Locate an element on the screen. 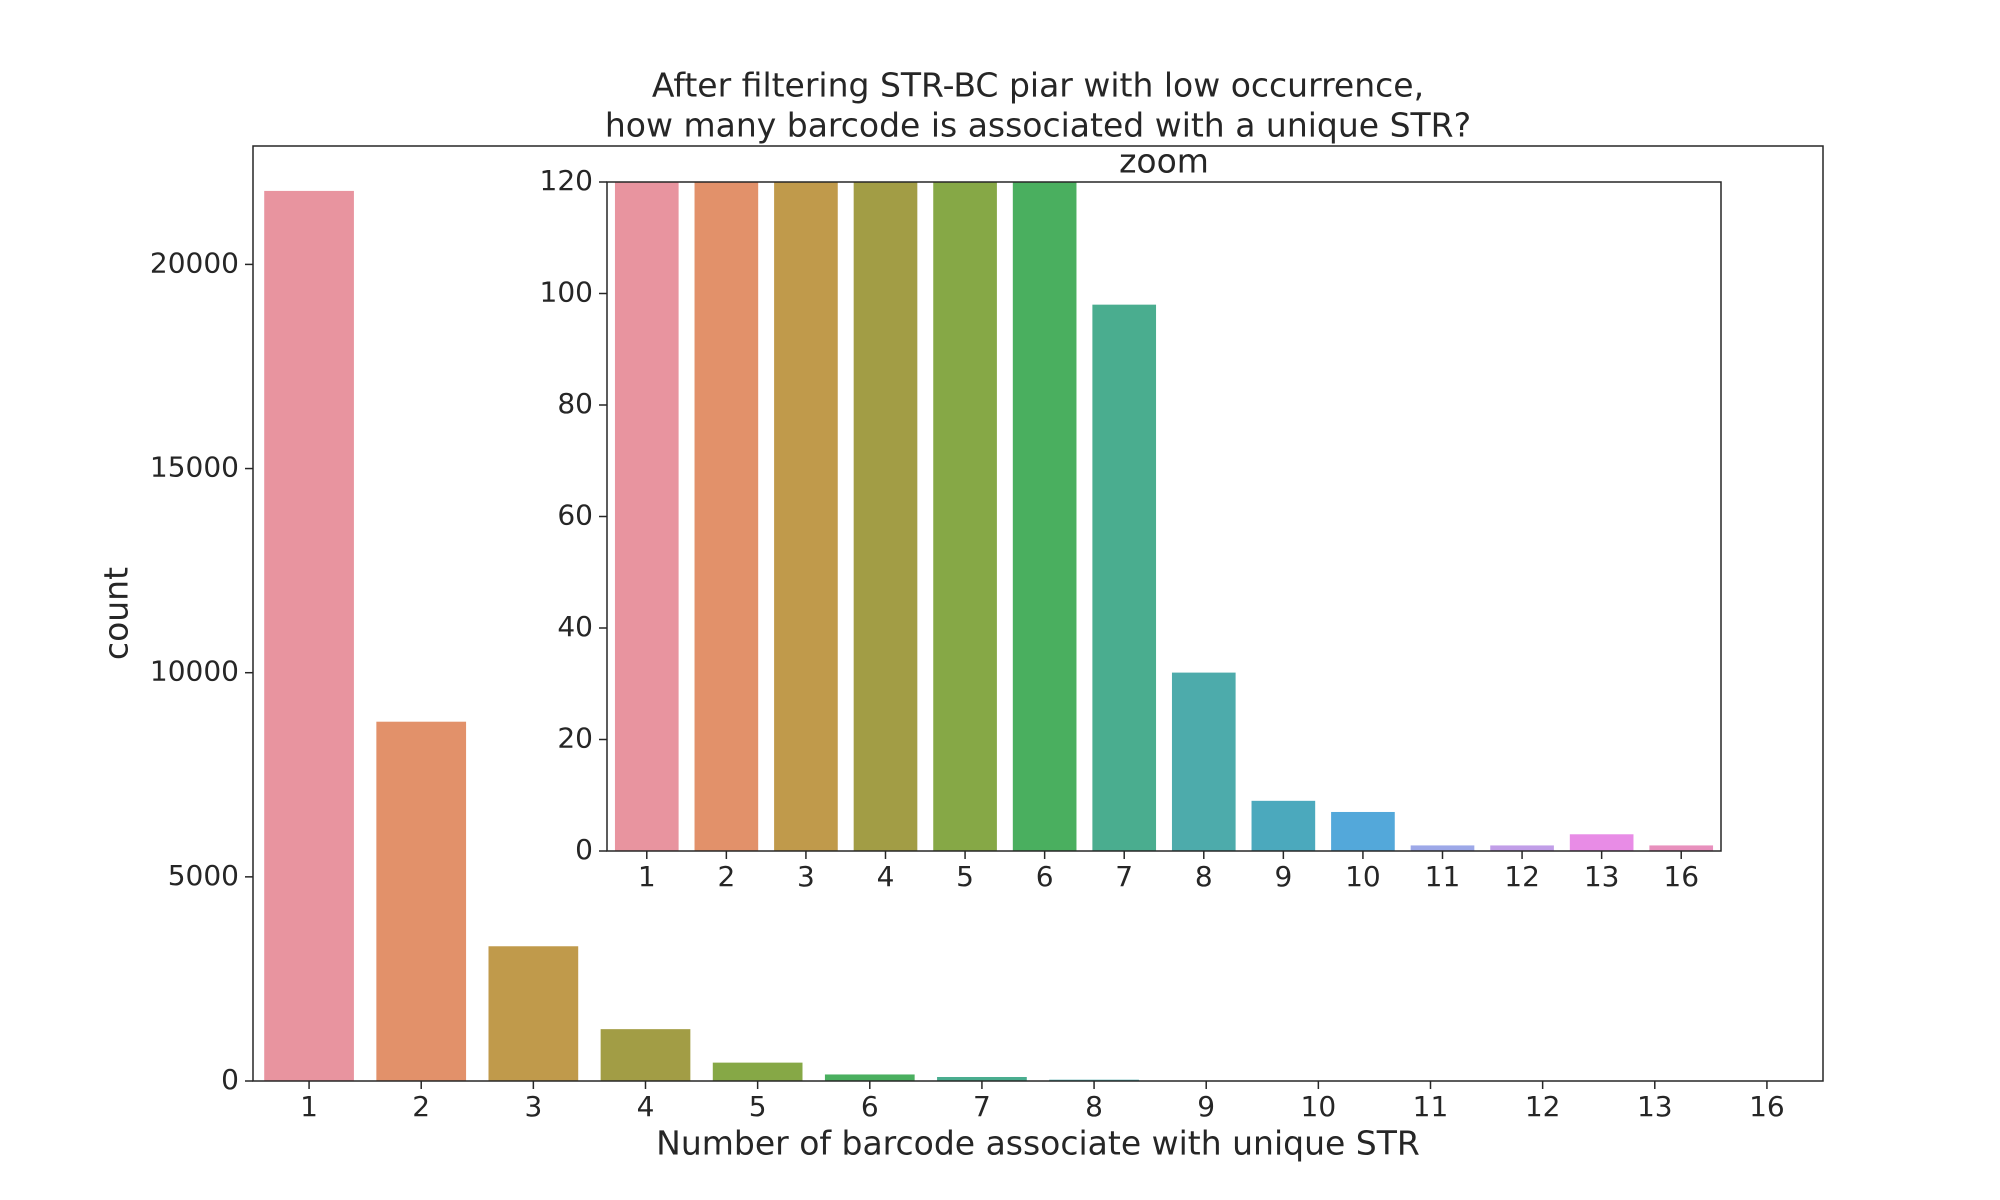 This screenshot has height=1200, width=2000. y-tick-label: 40 is located at coordinates (575, 626).